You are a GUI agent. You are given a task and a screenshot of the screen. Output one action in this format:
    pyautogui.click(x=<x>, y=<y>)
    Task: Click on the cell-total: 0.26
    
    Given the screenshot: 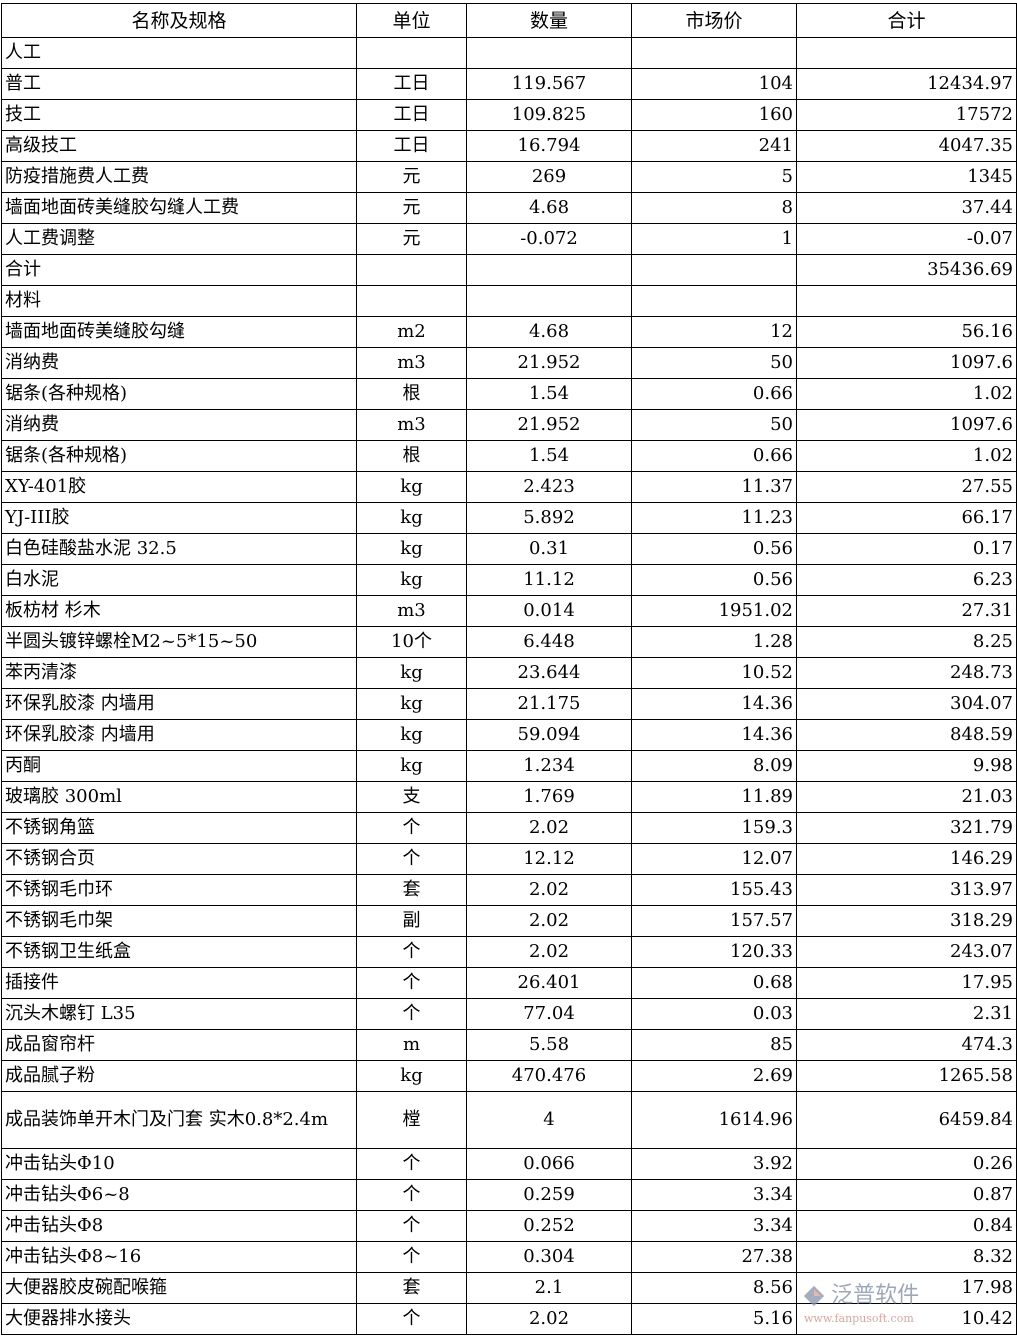 What is the action you would take?
    pyautogui.click(x=906, y=1164)
    